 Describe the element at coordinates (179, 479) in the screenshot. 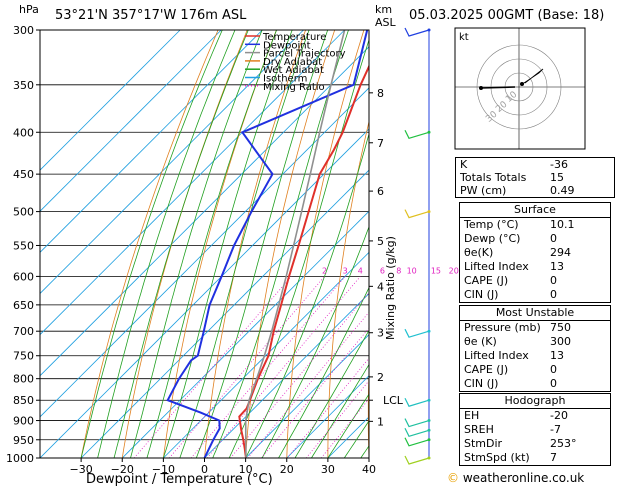

I see `x-axis-label: Dewpoint / Temperature (°C)` at that location.